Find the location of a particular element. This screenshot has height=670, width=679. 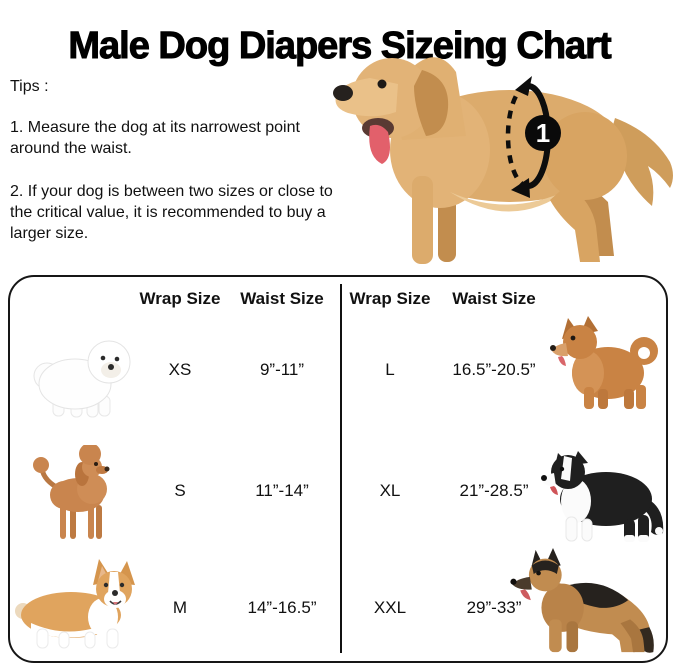

dog-ear is located at coordinates (431, 103).